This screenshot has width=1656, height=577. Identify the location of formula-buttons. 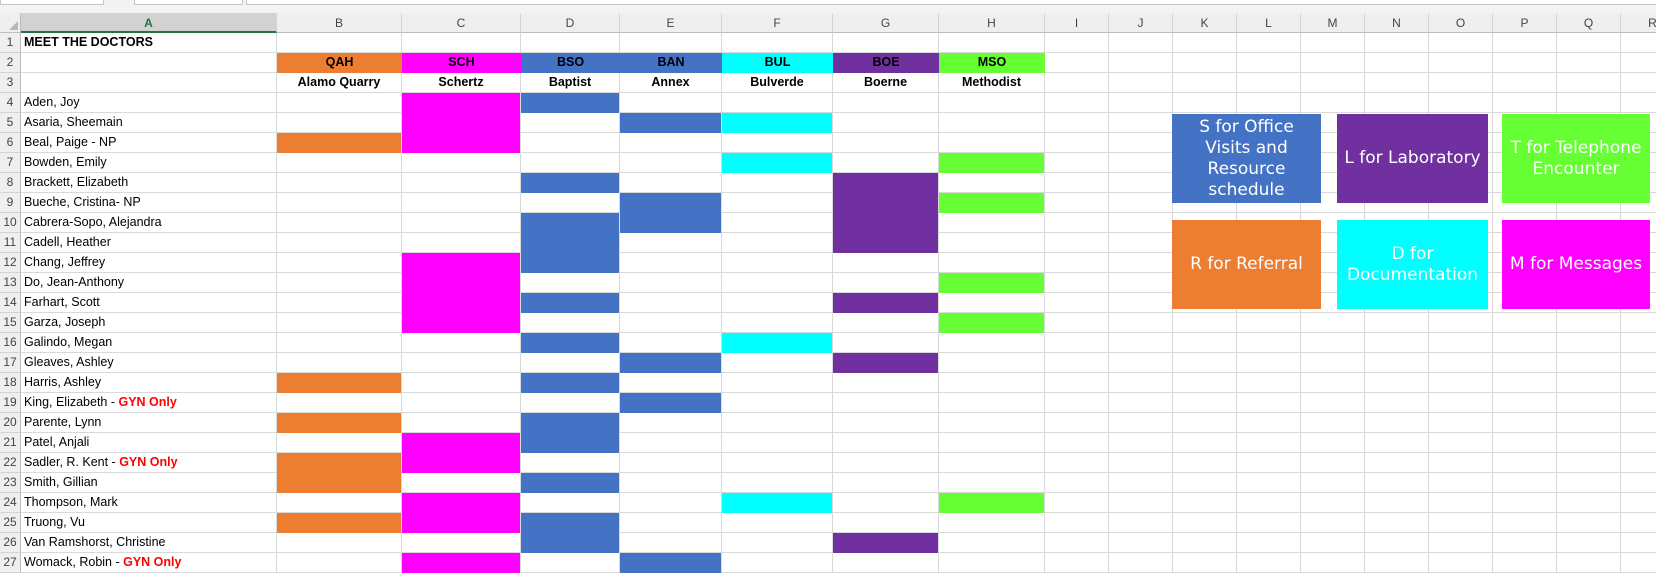
(188, 2).